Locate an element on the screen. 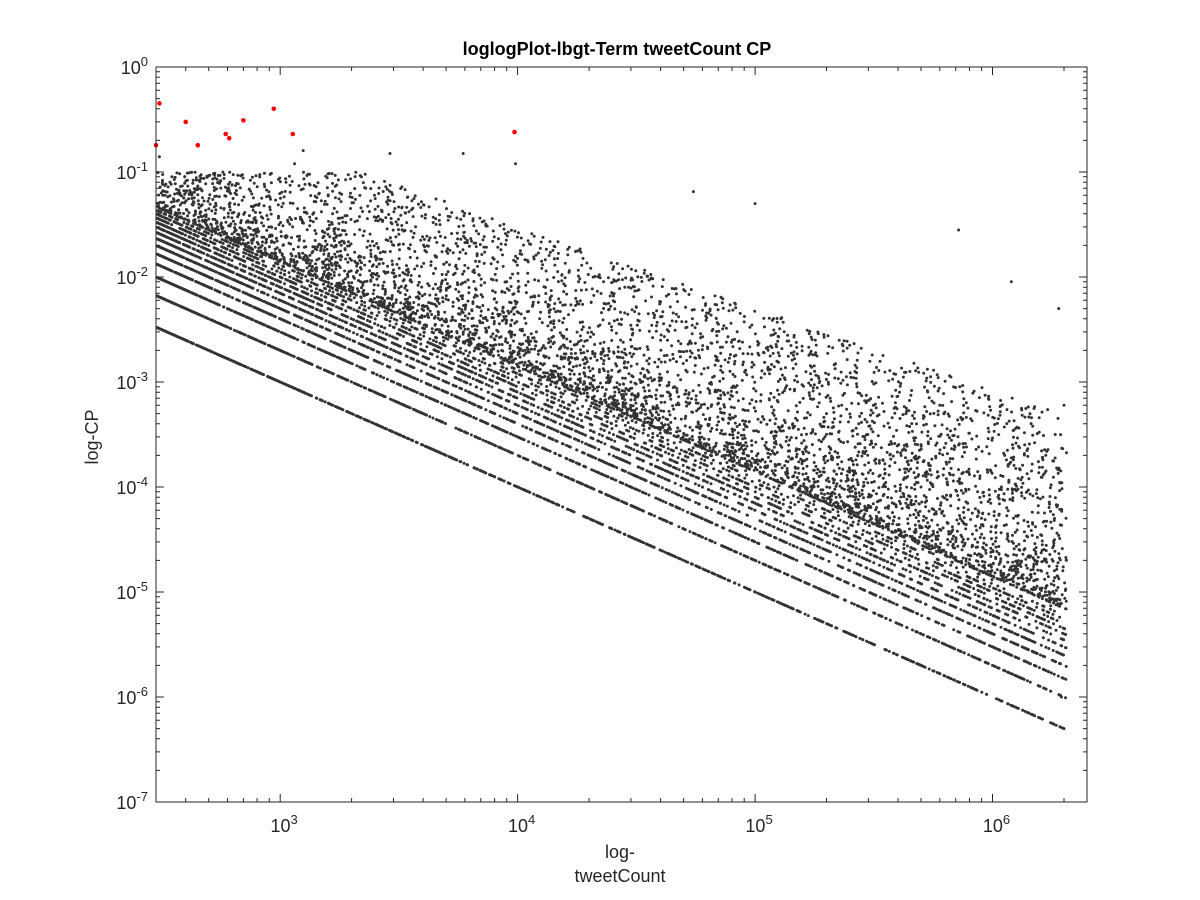  x-tick-label: 10⁴ is located at coordinates (521, 824).